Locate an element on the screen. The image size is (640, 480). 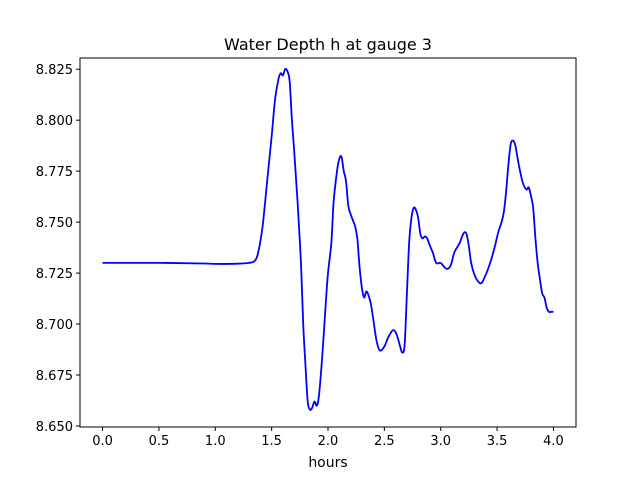
y-tick-label: 8.650 is located at coordinates (54, 427).